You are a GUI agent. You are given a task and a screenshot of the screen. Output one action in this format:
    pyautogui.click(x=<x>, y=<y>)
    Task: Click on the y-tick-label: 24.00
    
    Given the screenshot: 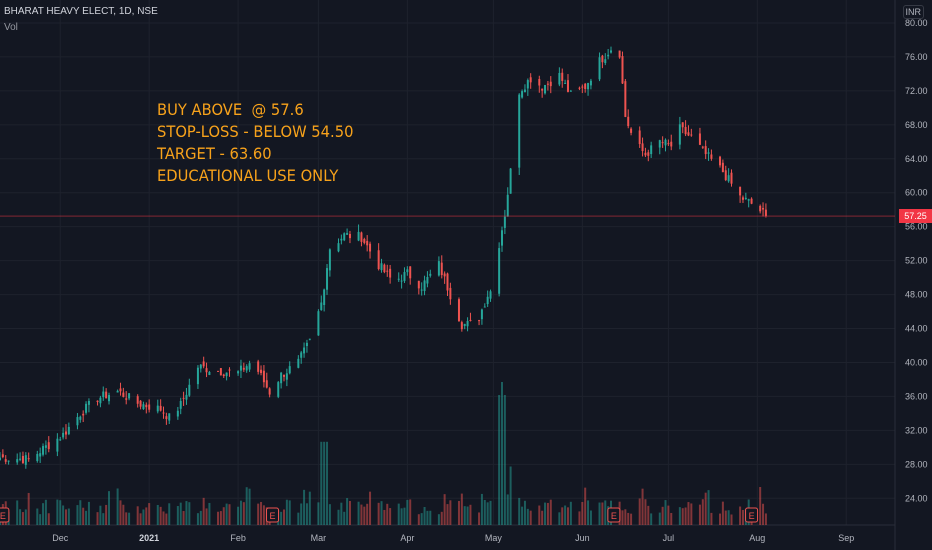 What is the action you would take?
    pyautogui.click(x=916, y=498)
    